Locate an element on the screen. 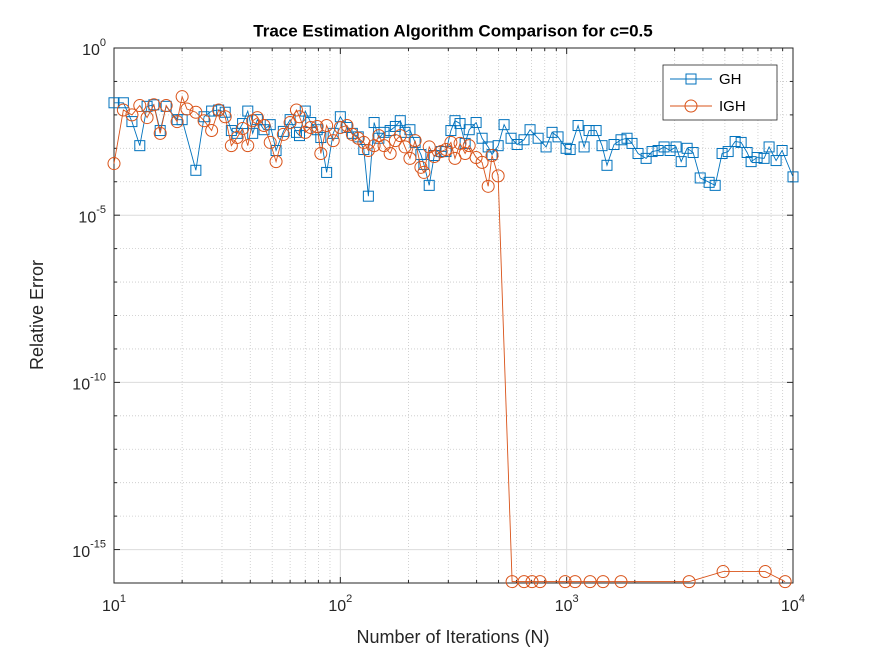 The width and height of the screenshot is (875, 656). series-line is located at coordinates (454, 149).